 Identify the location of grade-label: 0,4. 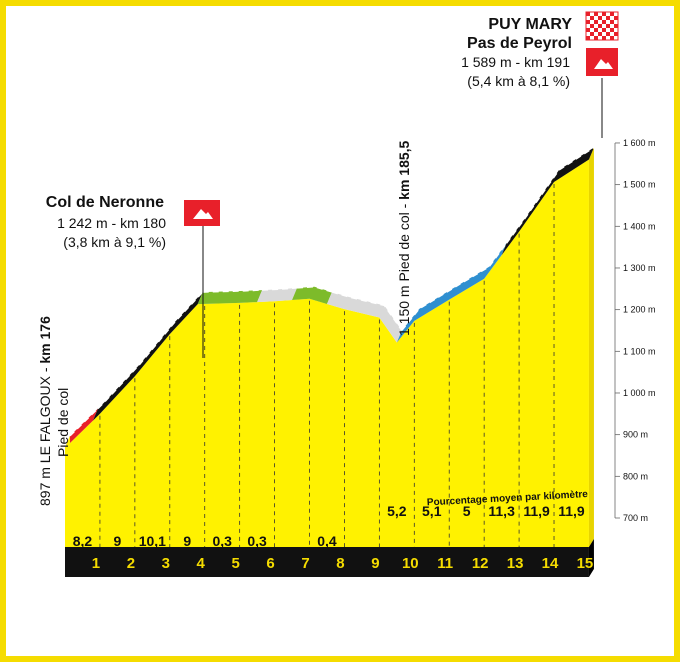
(327, 541).